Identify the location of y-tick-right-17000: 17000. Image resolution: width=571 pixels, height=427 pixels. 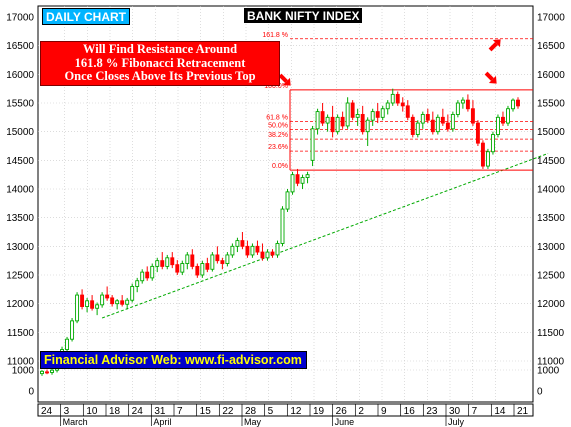
(551, 18).